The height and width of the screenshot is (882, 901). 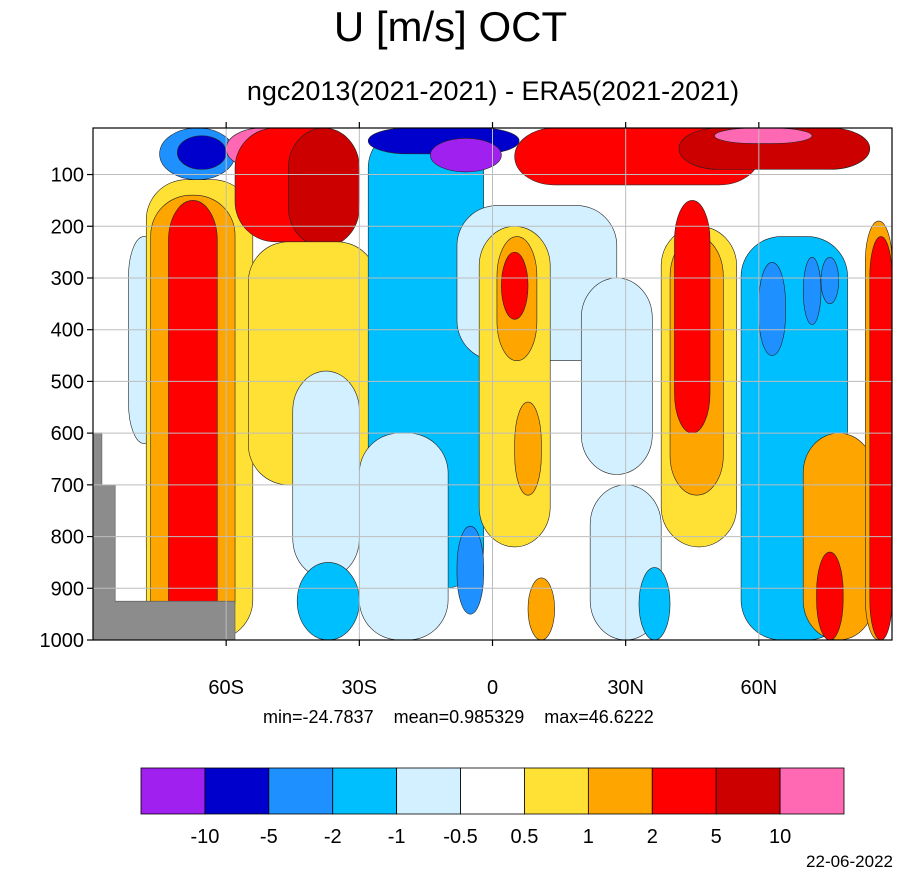 I want to click on stat-mean: mean=0.985329, so click(x=459, y=717).